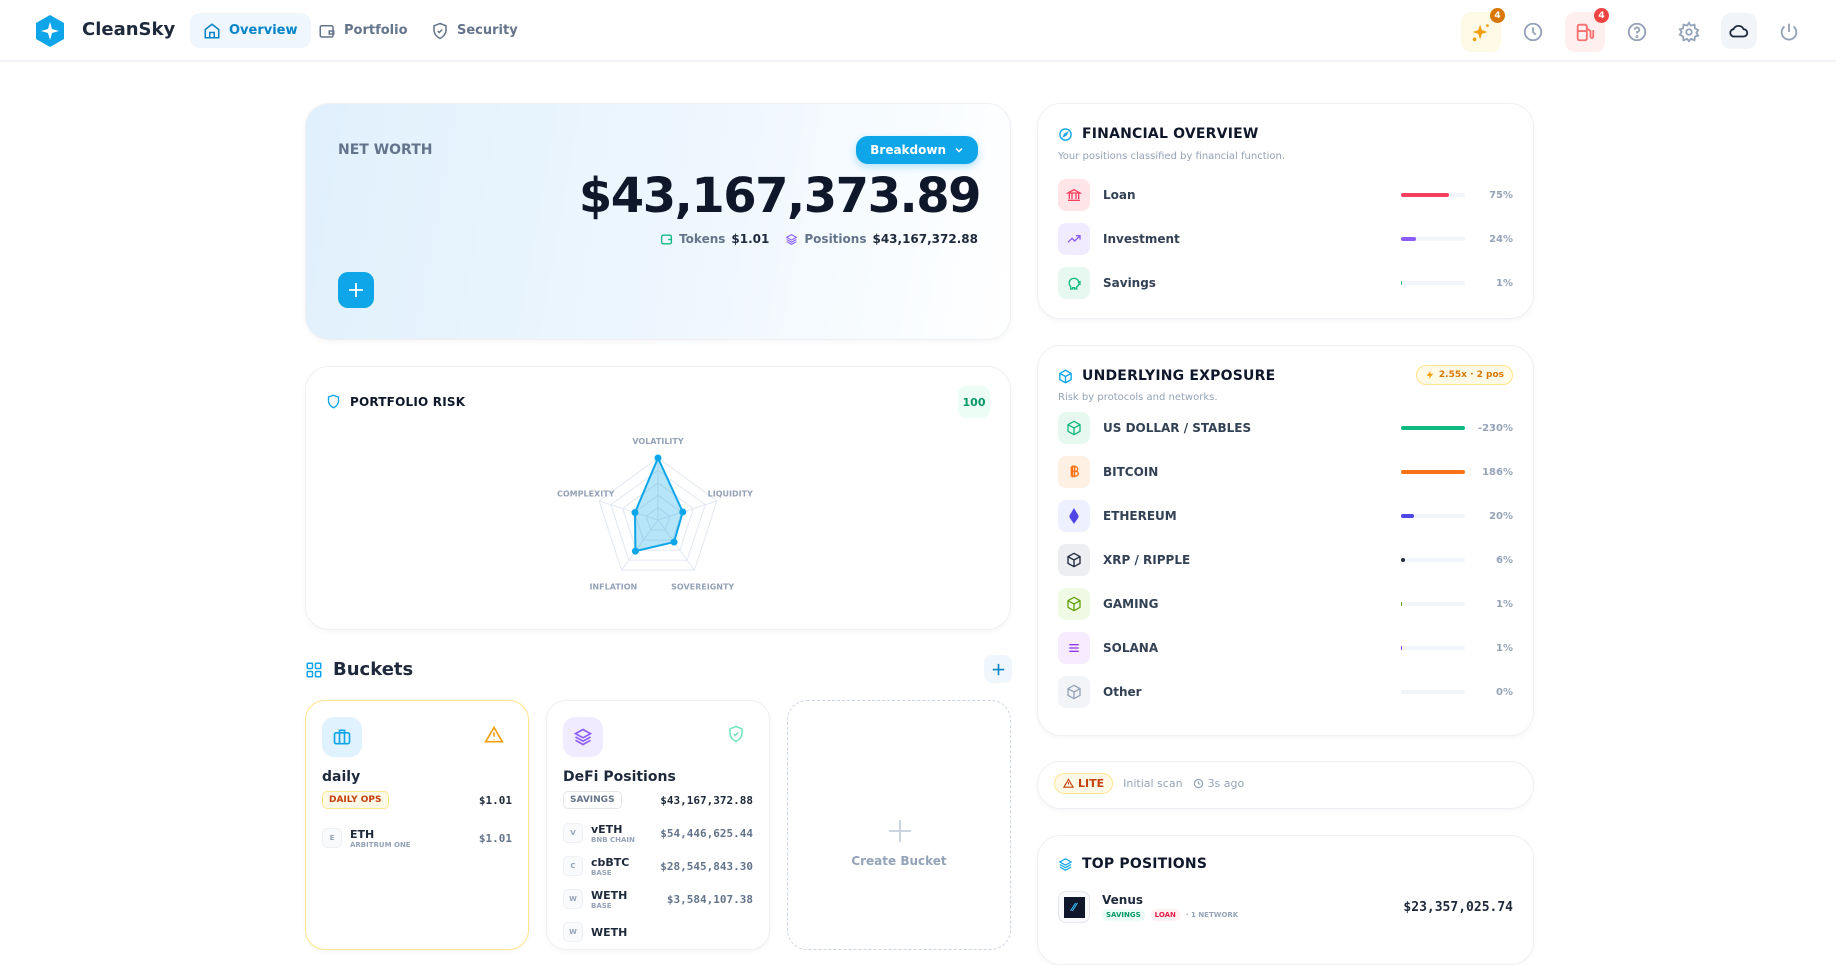  I want to click on gear-icon, so click(1689, 32).